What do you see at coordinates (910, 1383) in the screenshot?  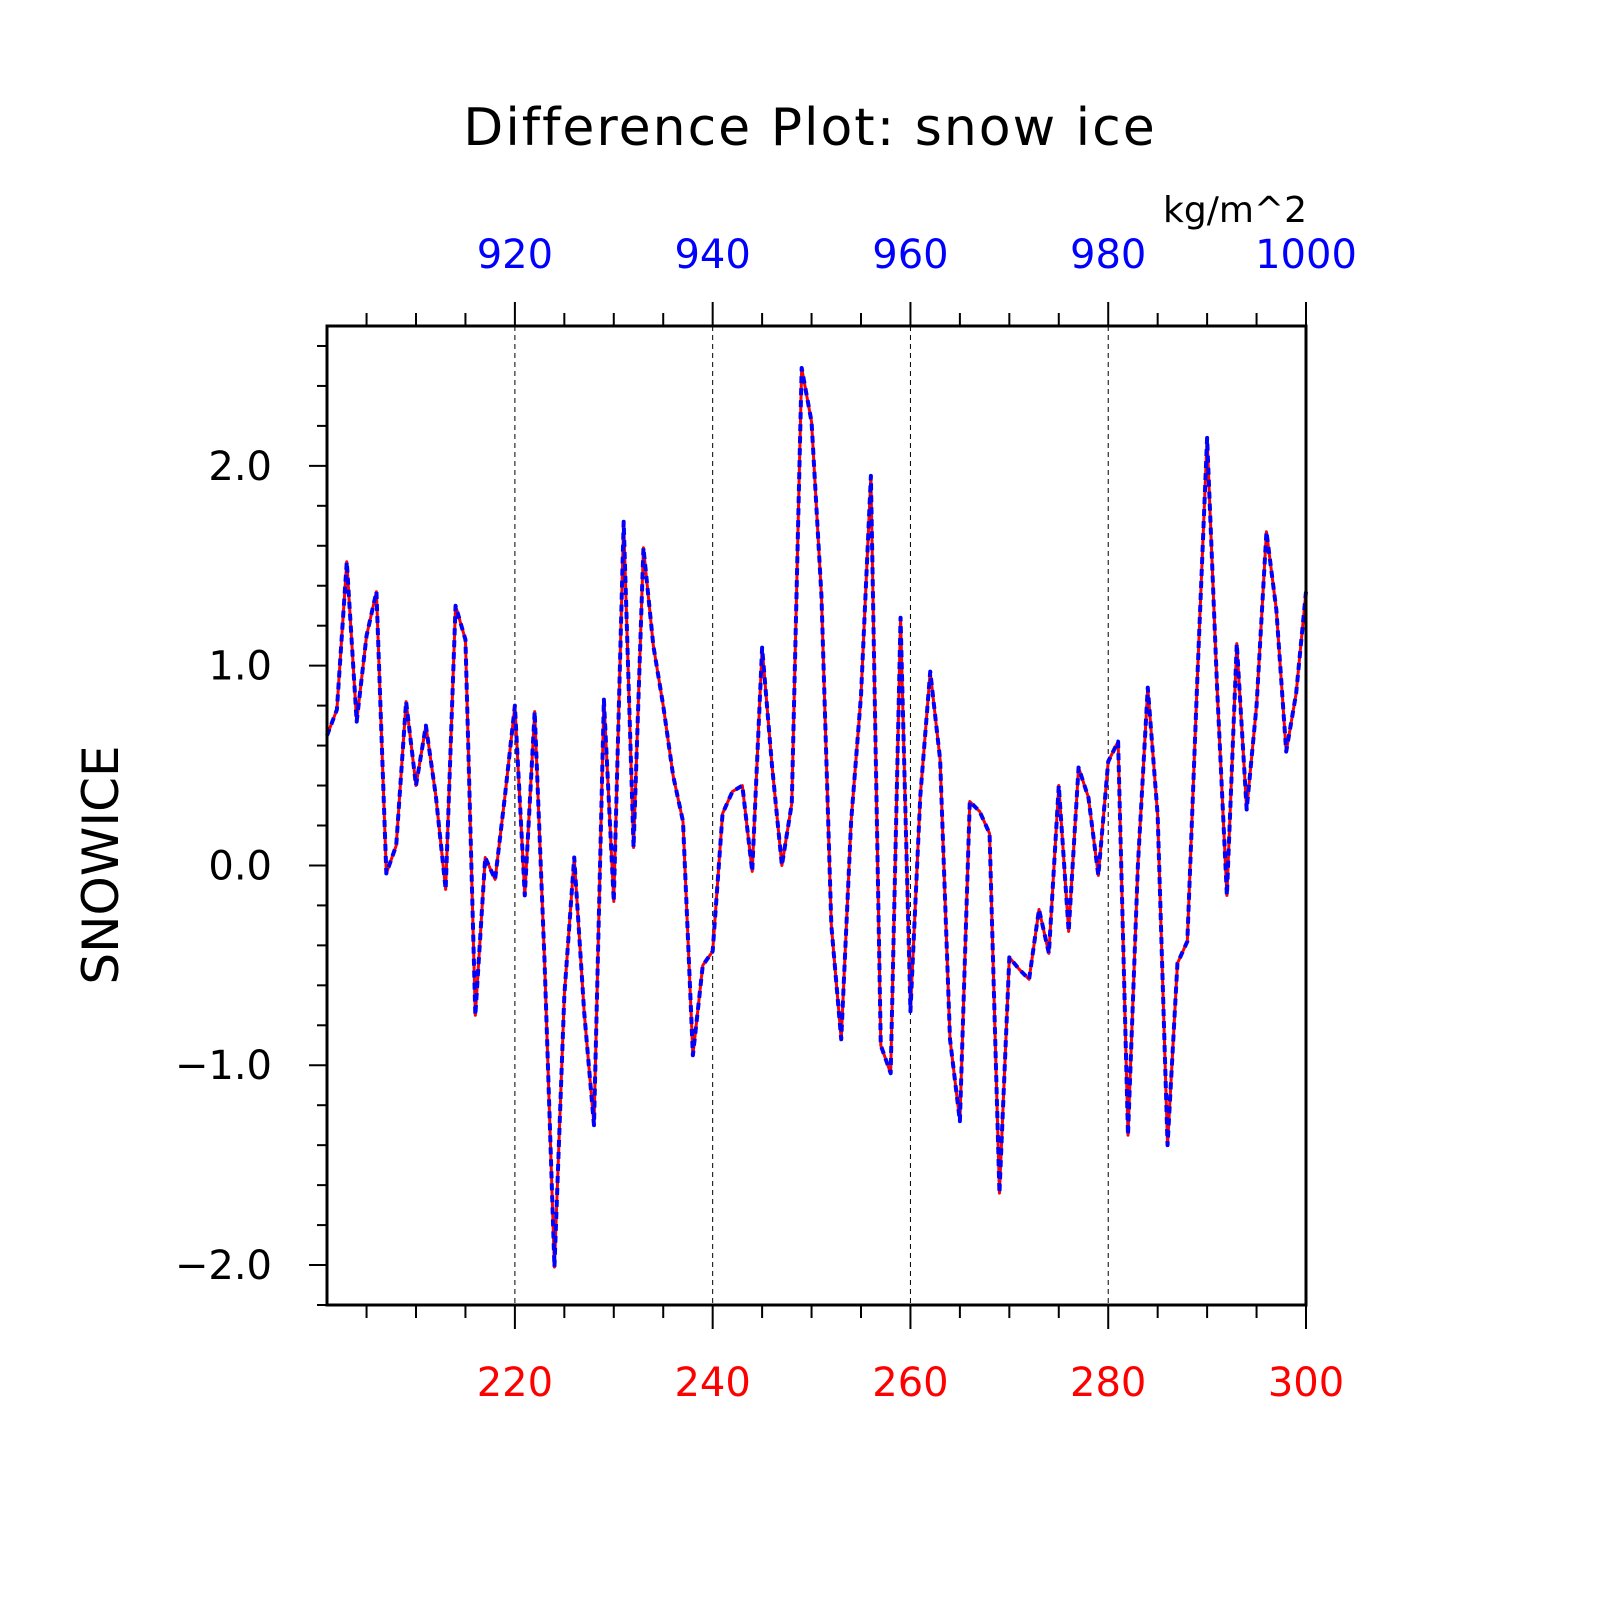 I see `x-bottom-tick-label: 260` at bounding box center [910, 1383].